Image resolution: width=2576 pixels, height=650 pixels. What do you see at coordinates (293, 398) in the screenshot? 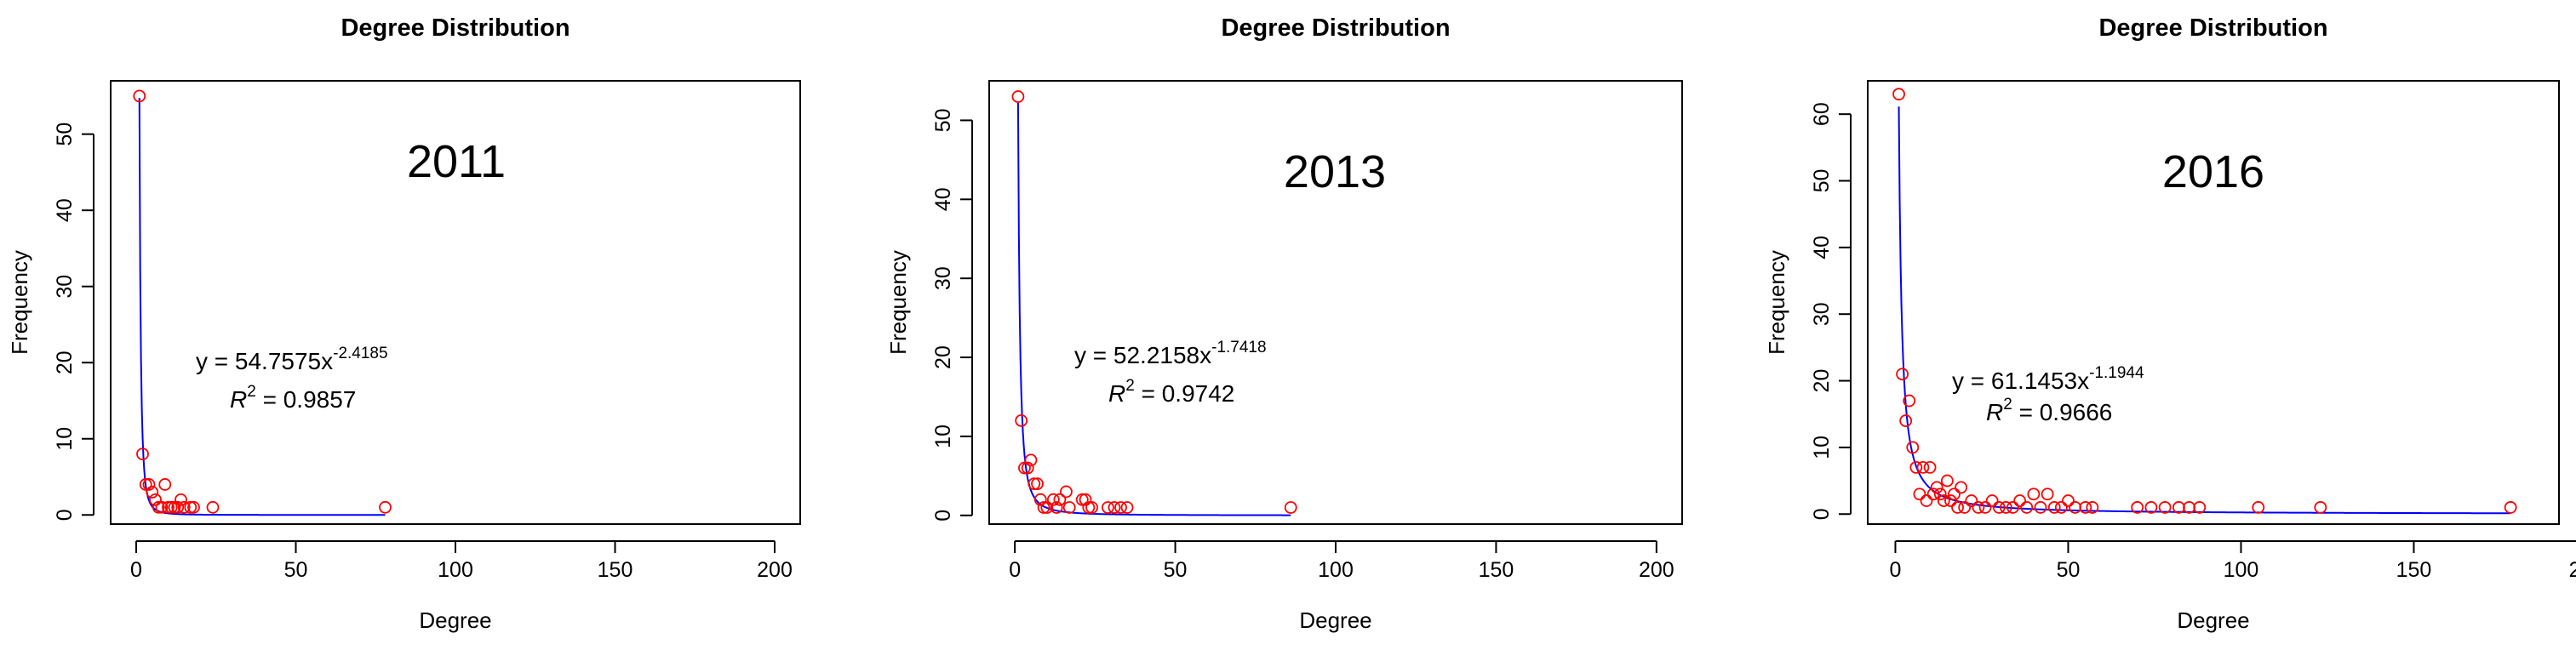
I see `r-squared: R2 = 0.9857` at bounding box center [293, 398].